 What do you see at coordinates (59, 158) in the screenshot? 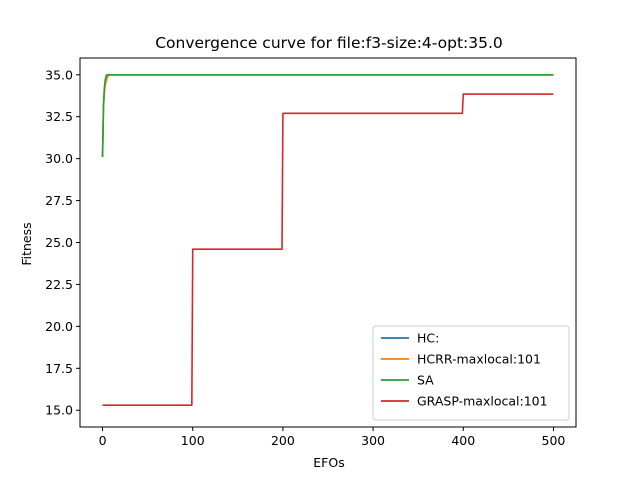
I see `y-tick-label: 30.0` at bounding box center [59, 158].